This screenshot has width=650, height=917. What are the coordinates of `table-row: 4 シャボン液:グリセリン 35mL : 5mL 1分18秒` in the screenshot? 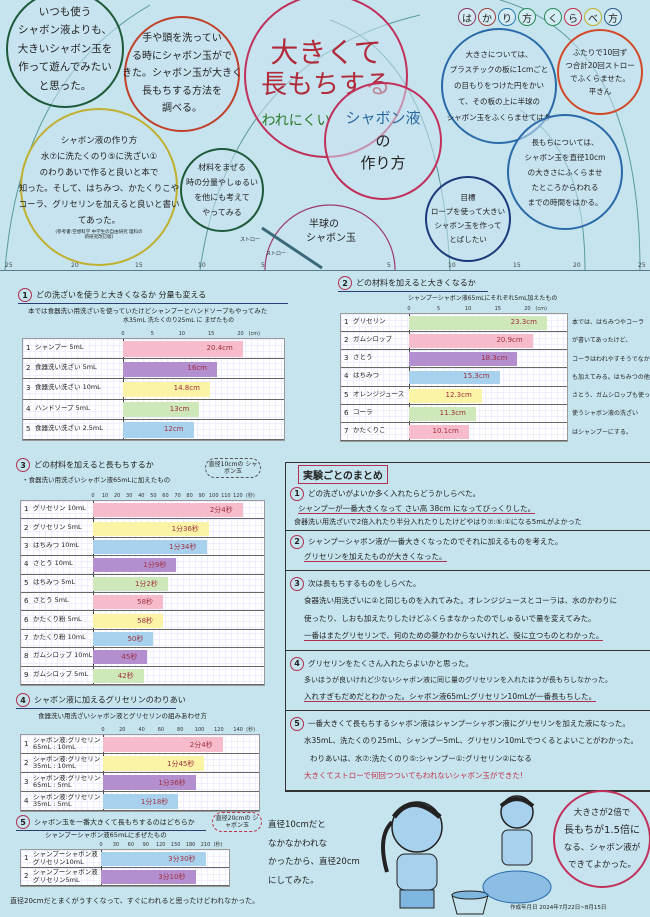 It's located at (140, 801).